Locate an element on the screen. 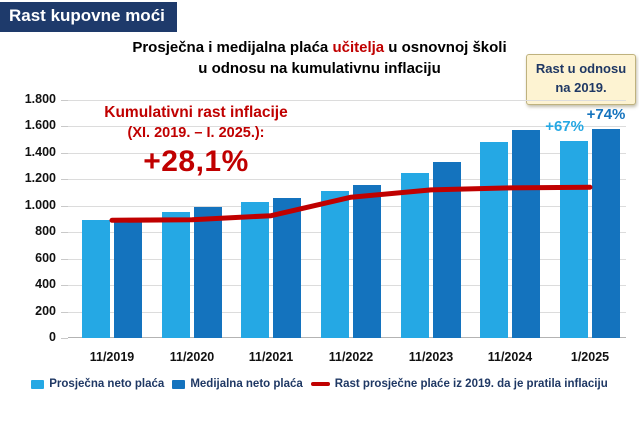  growth-label-+67%: +67% is located at coordinates (564, 126).